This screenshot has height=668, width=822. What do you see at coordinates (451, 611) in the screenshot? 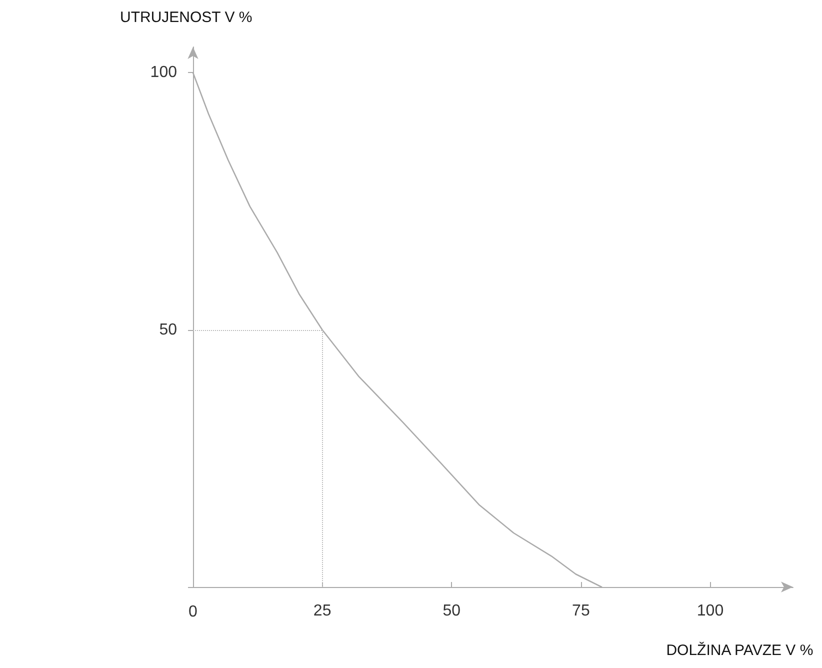
I see `x-tick-label: 50` at bounding box center [451, 611].